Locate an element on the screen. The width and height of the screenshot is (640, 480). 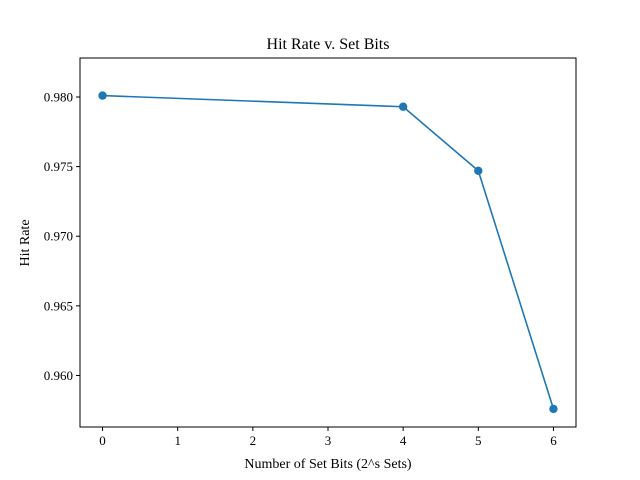
x-tick-label: 3 is located at coordinates (328, 440).